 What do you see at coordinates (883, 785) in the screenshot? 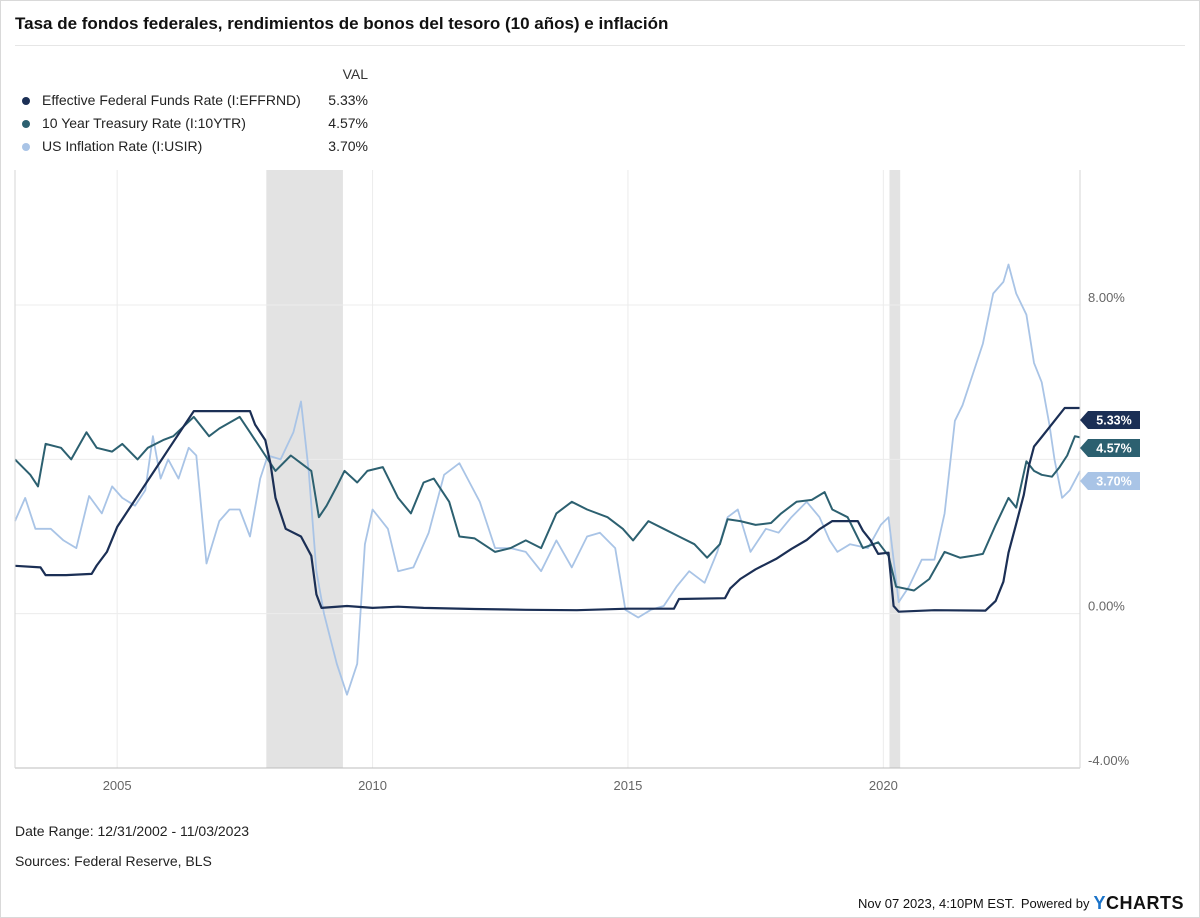
I see `x-tick-label: 2020` at bounding box center [883, 785].